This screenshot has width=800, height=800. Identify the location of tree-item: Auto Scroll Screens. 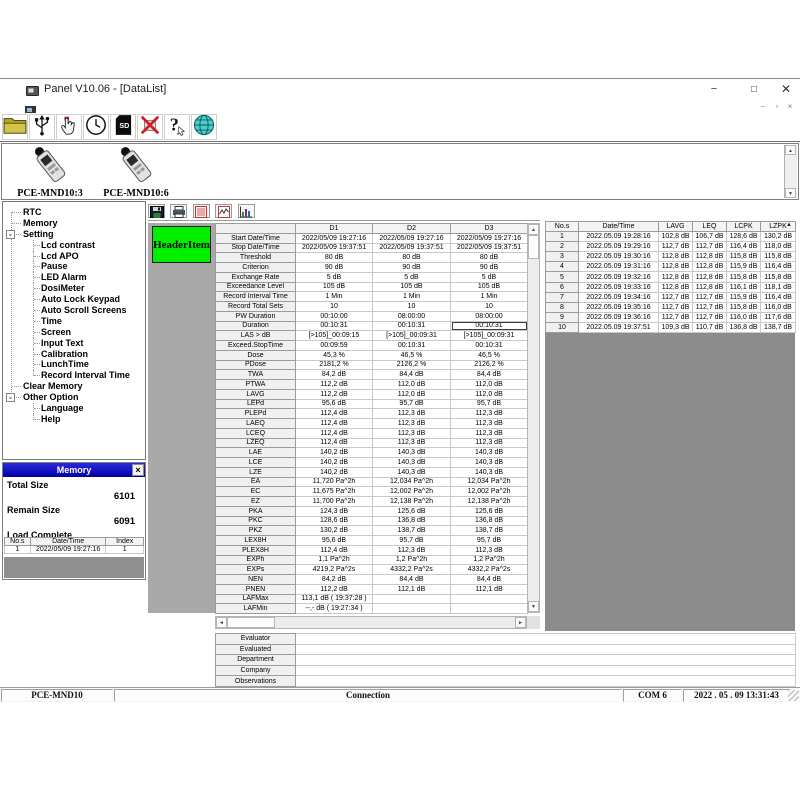
(74, 310).